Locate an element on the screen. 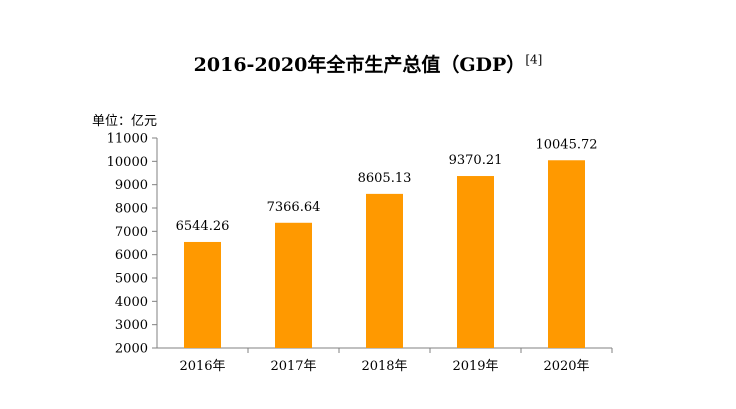 Image resolution: width=736 pixels, height=409 pixels. x-category-label: 2018年 is located at coordinates (384, 366).